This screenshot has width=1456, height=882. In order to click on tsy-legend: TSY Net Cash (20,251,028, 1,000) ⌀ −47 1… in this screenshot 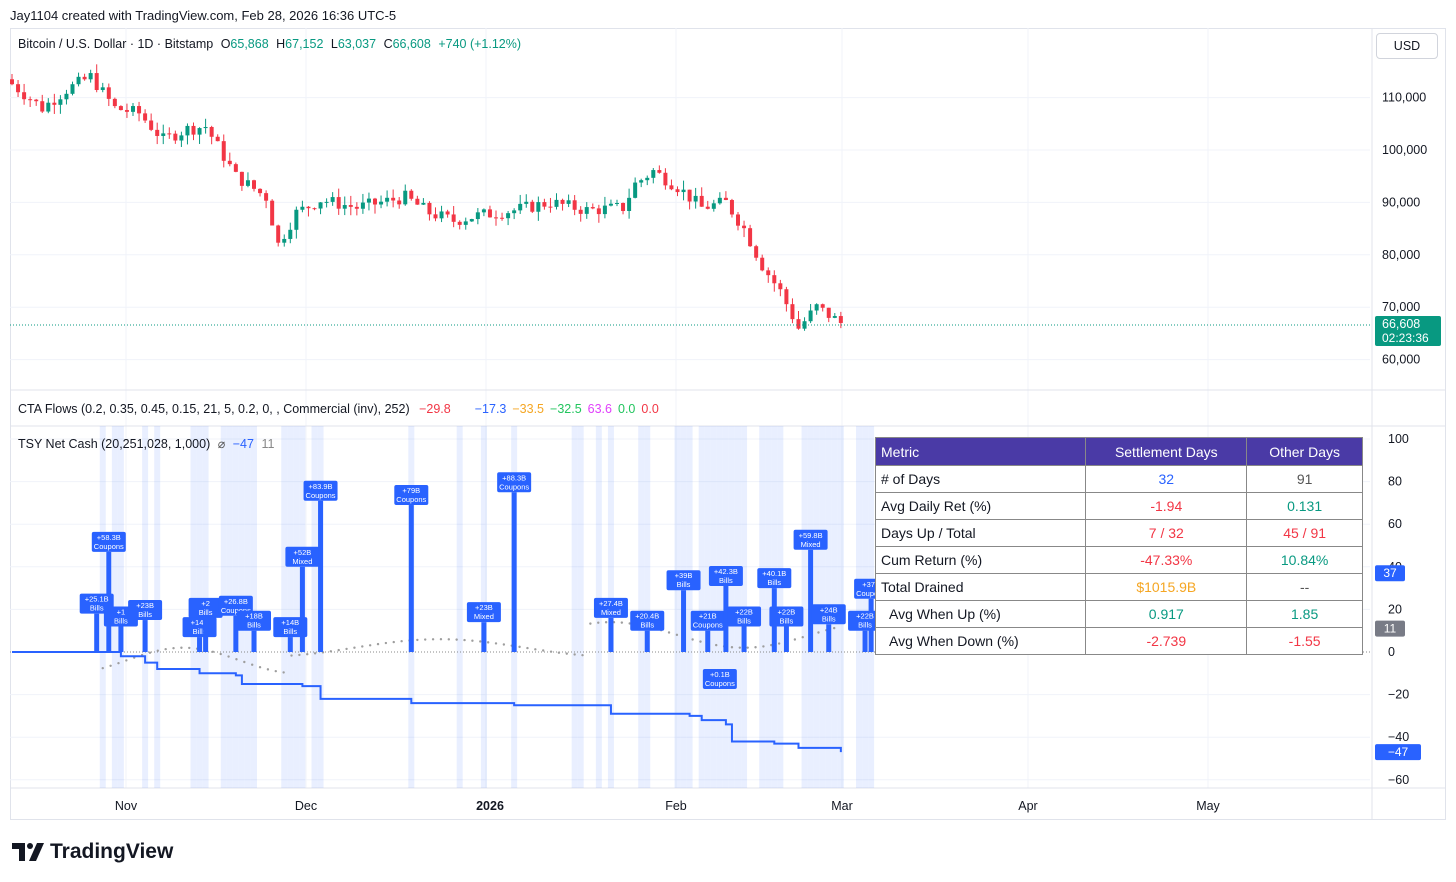, I will do `click(148, 443)`.